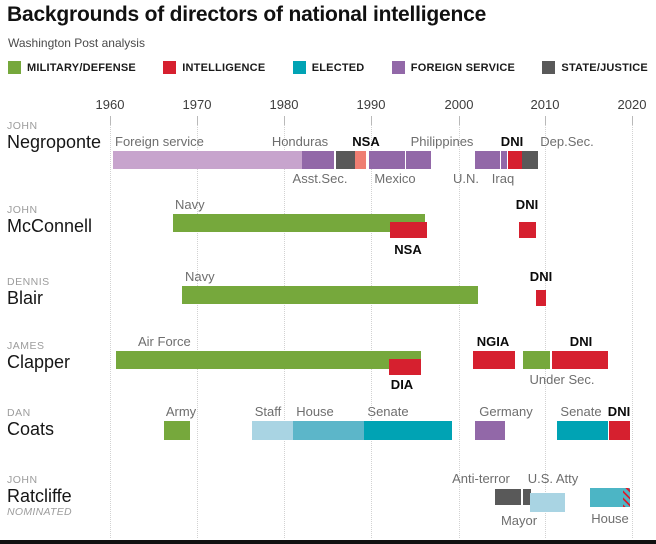 This screenshot has width=656, height=544. I want to click on bar-label: Germany, so click(506, 411).